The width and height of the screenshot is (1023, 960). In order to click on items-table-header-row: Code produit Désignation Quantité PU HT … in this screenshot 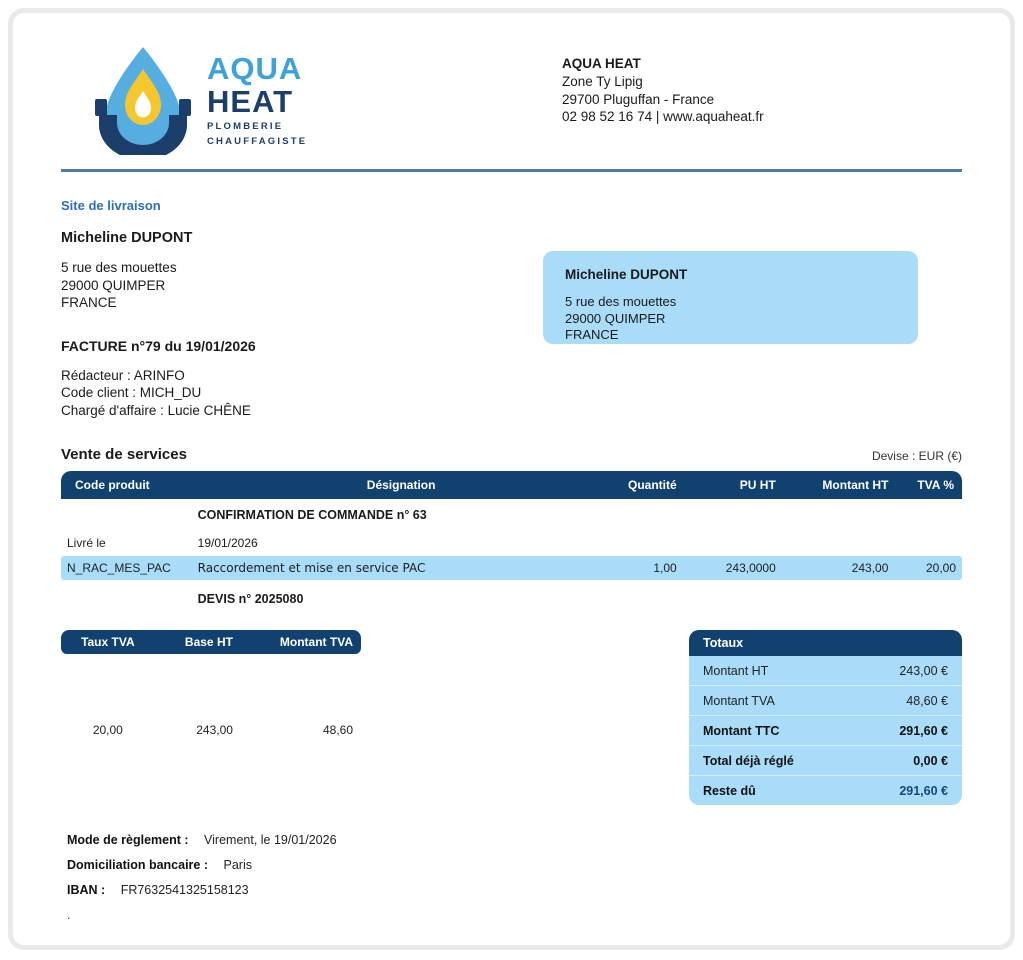, I will do `click(511, 485)`.